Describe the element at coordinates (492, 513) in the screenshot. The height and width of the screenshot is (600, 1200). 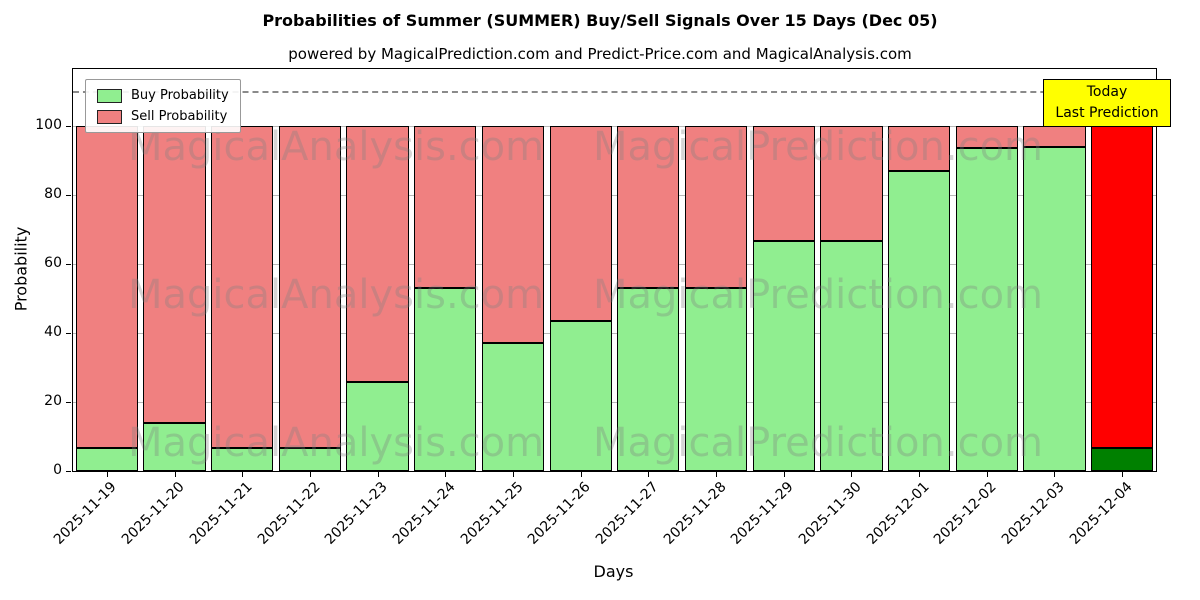
I see `x-tick-label: 2025-11-25` at that location.